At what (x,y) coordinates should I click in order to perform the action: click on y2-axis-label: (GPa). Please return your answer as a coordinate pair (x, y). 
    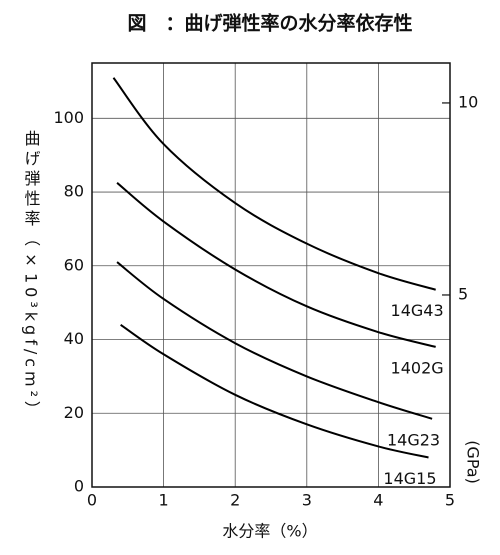
    Looking at the image, I should click on (473, 462).